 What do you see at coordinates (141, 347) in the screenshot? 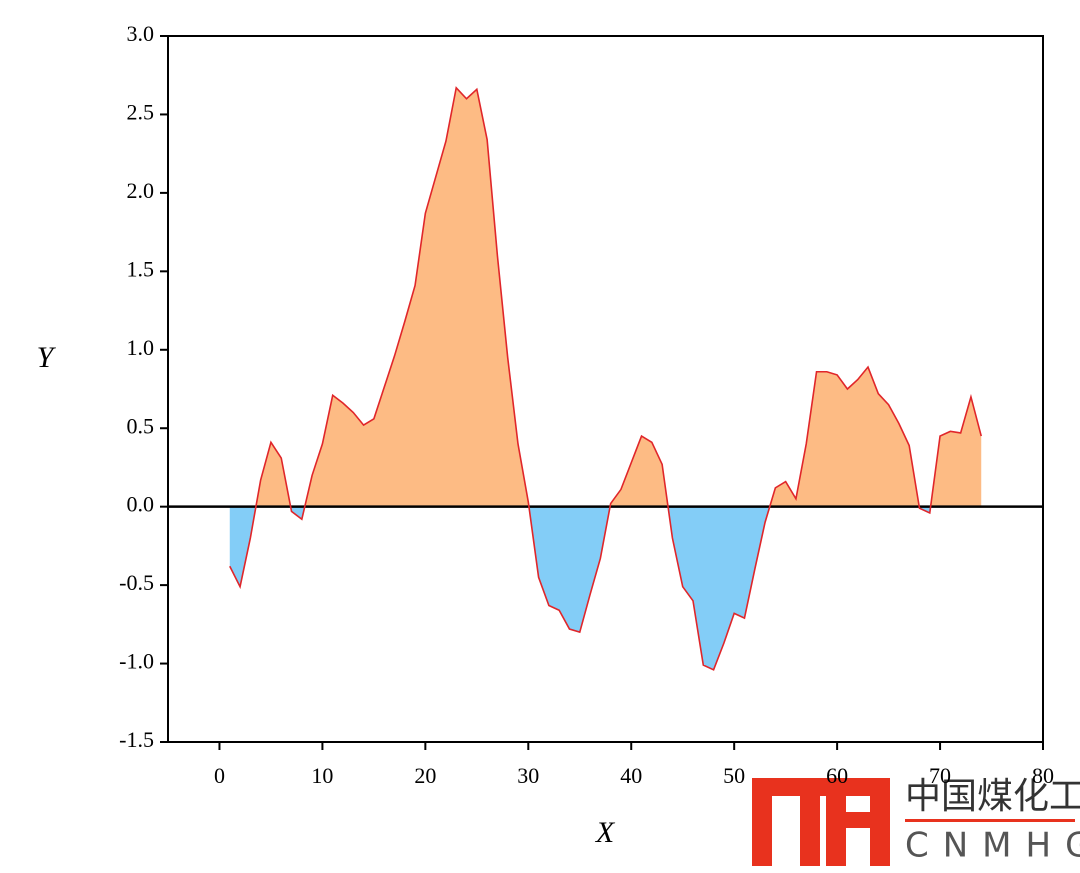
I see `y-tick-label: 1.0` at bounding box center [141, 347].